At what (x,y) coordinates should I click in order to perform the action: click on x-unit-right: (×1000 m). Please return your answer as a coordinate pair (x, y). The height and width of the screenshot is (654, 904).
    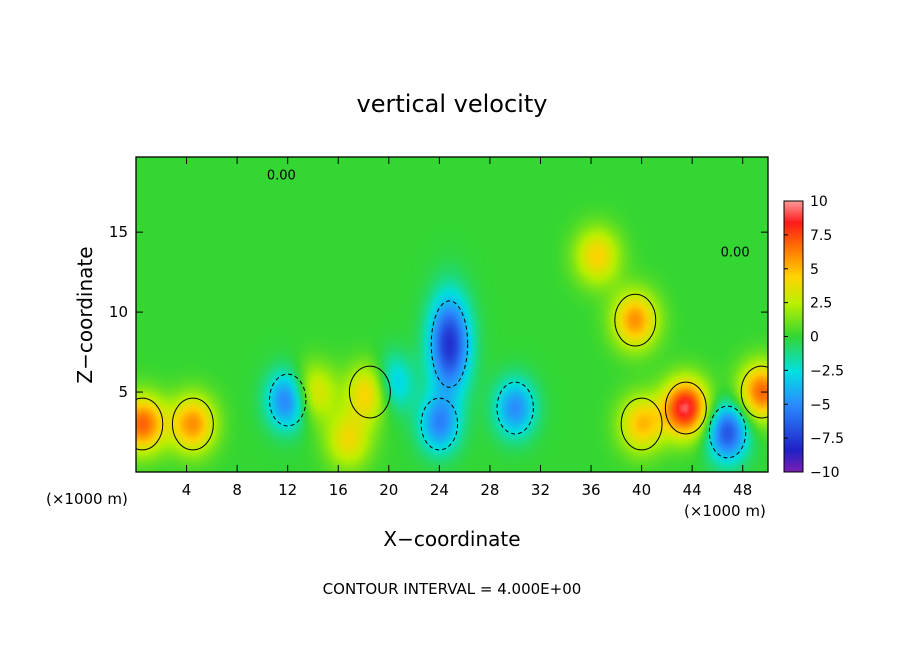
    Looking at the image, I should click on (725, 511).